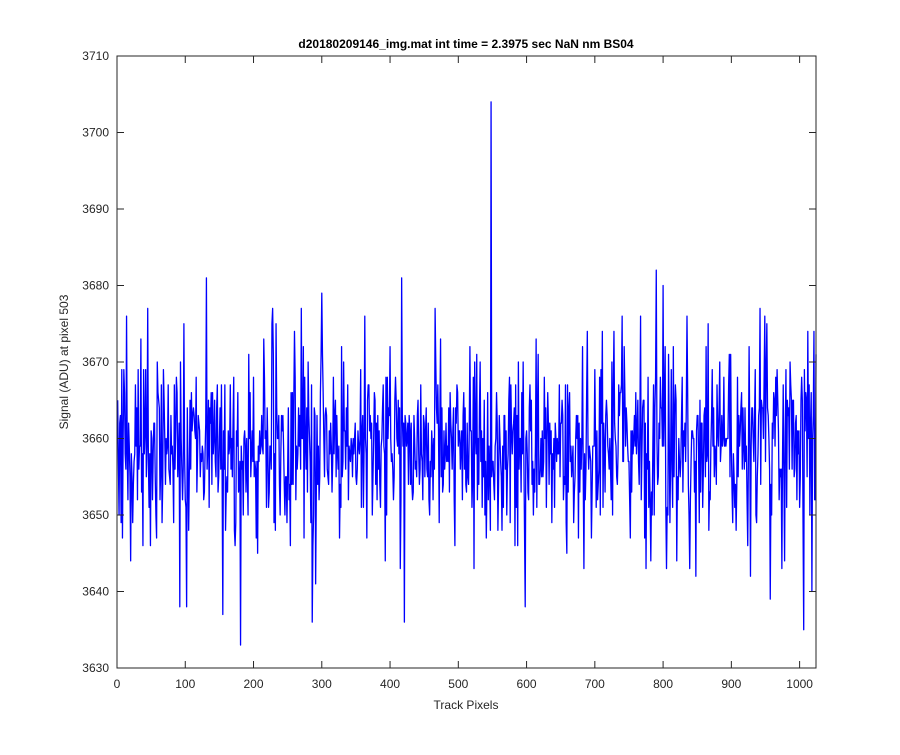 The width and height of the screenshot is (900, 755). I want to click on y-tick-label: 3680, so click(95, 286).